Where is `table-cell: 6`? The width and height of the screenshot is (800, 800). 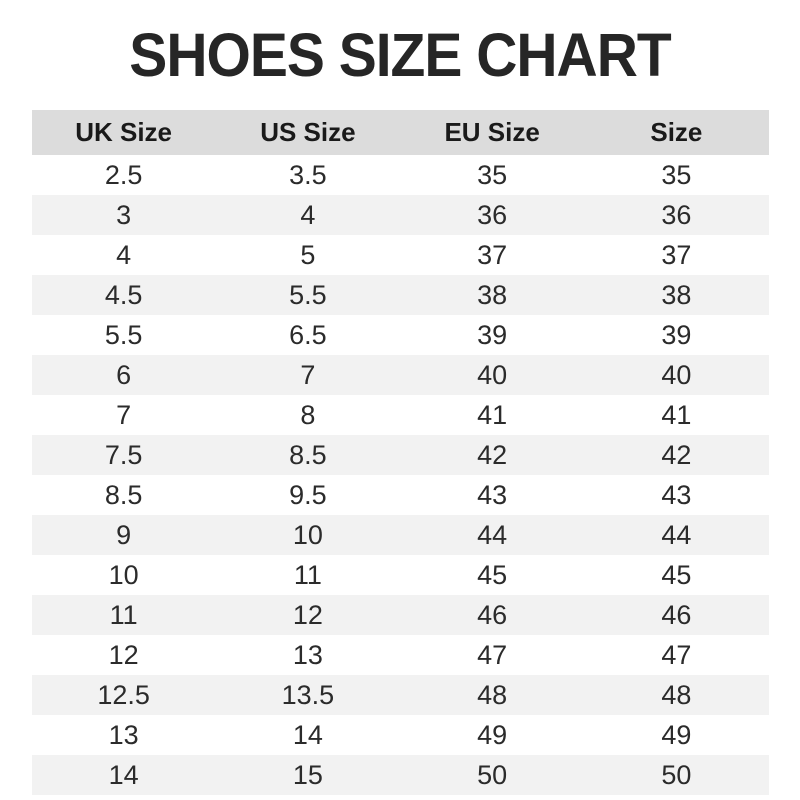 table-cell: 6 is located at coordinates (124, 374).